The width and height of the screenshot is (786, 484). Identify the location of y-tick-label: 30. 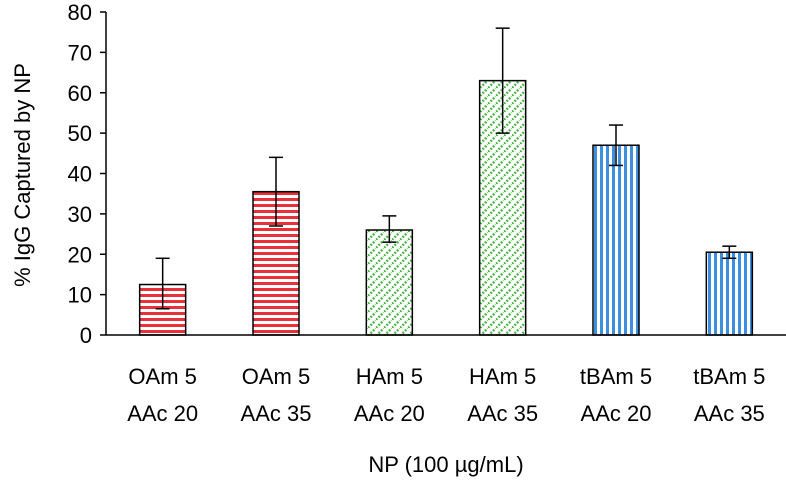
(80, 214).